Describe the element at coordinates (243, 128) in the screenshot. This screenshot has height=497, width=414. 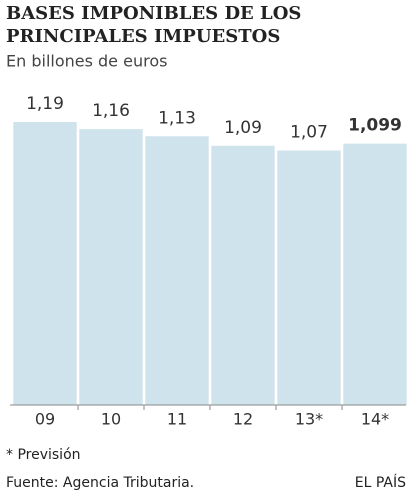
I see `value-label: 1,09` at that location.